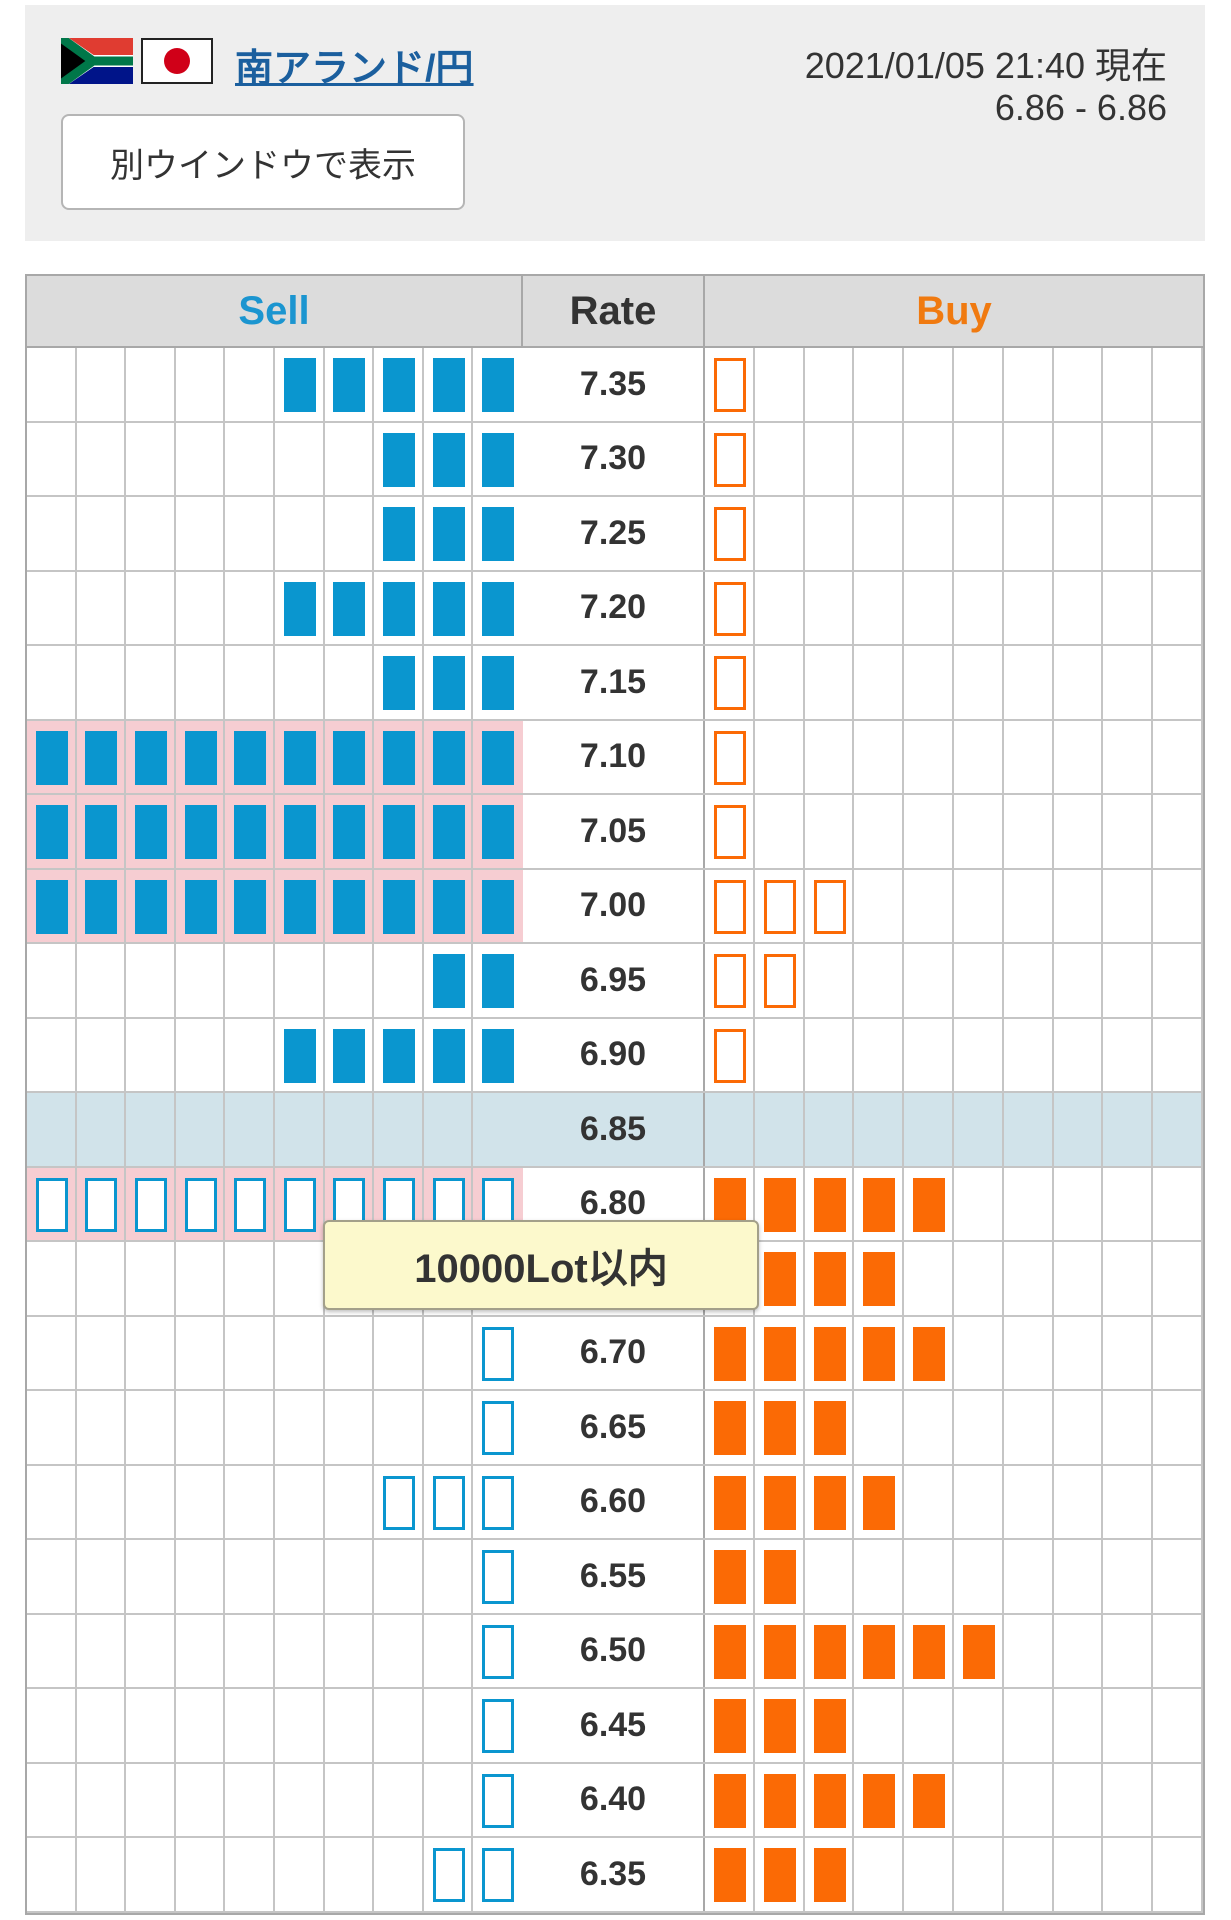 This screenshot has height=1920, width=1231. What do you see at coordinates (614, 607) in the screenshot?
I see `rate-value: 7.20` at bounding box center [614, 607].